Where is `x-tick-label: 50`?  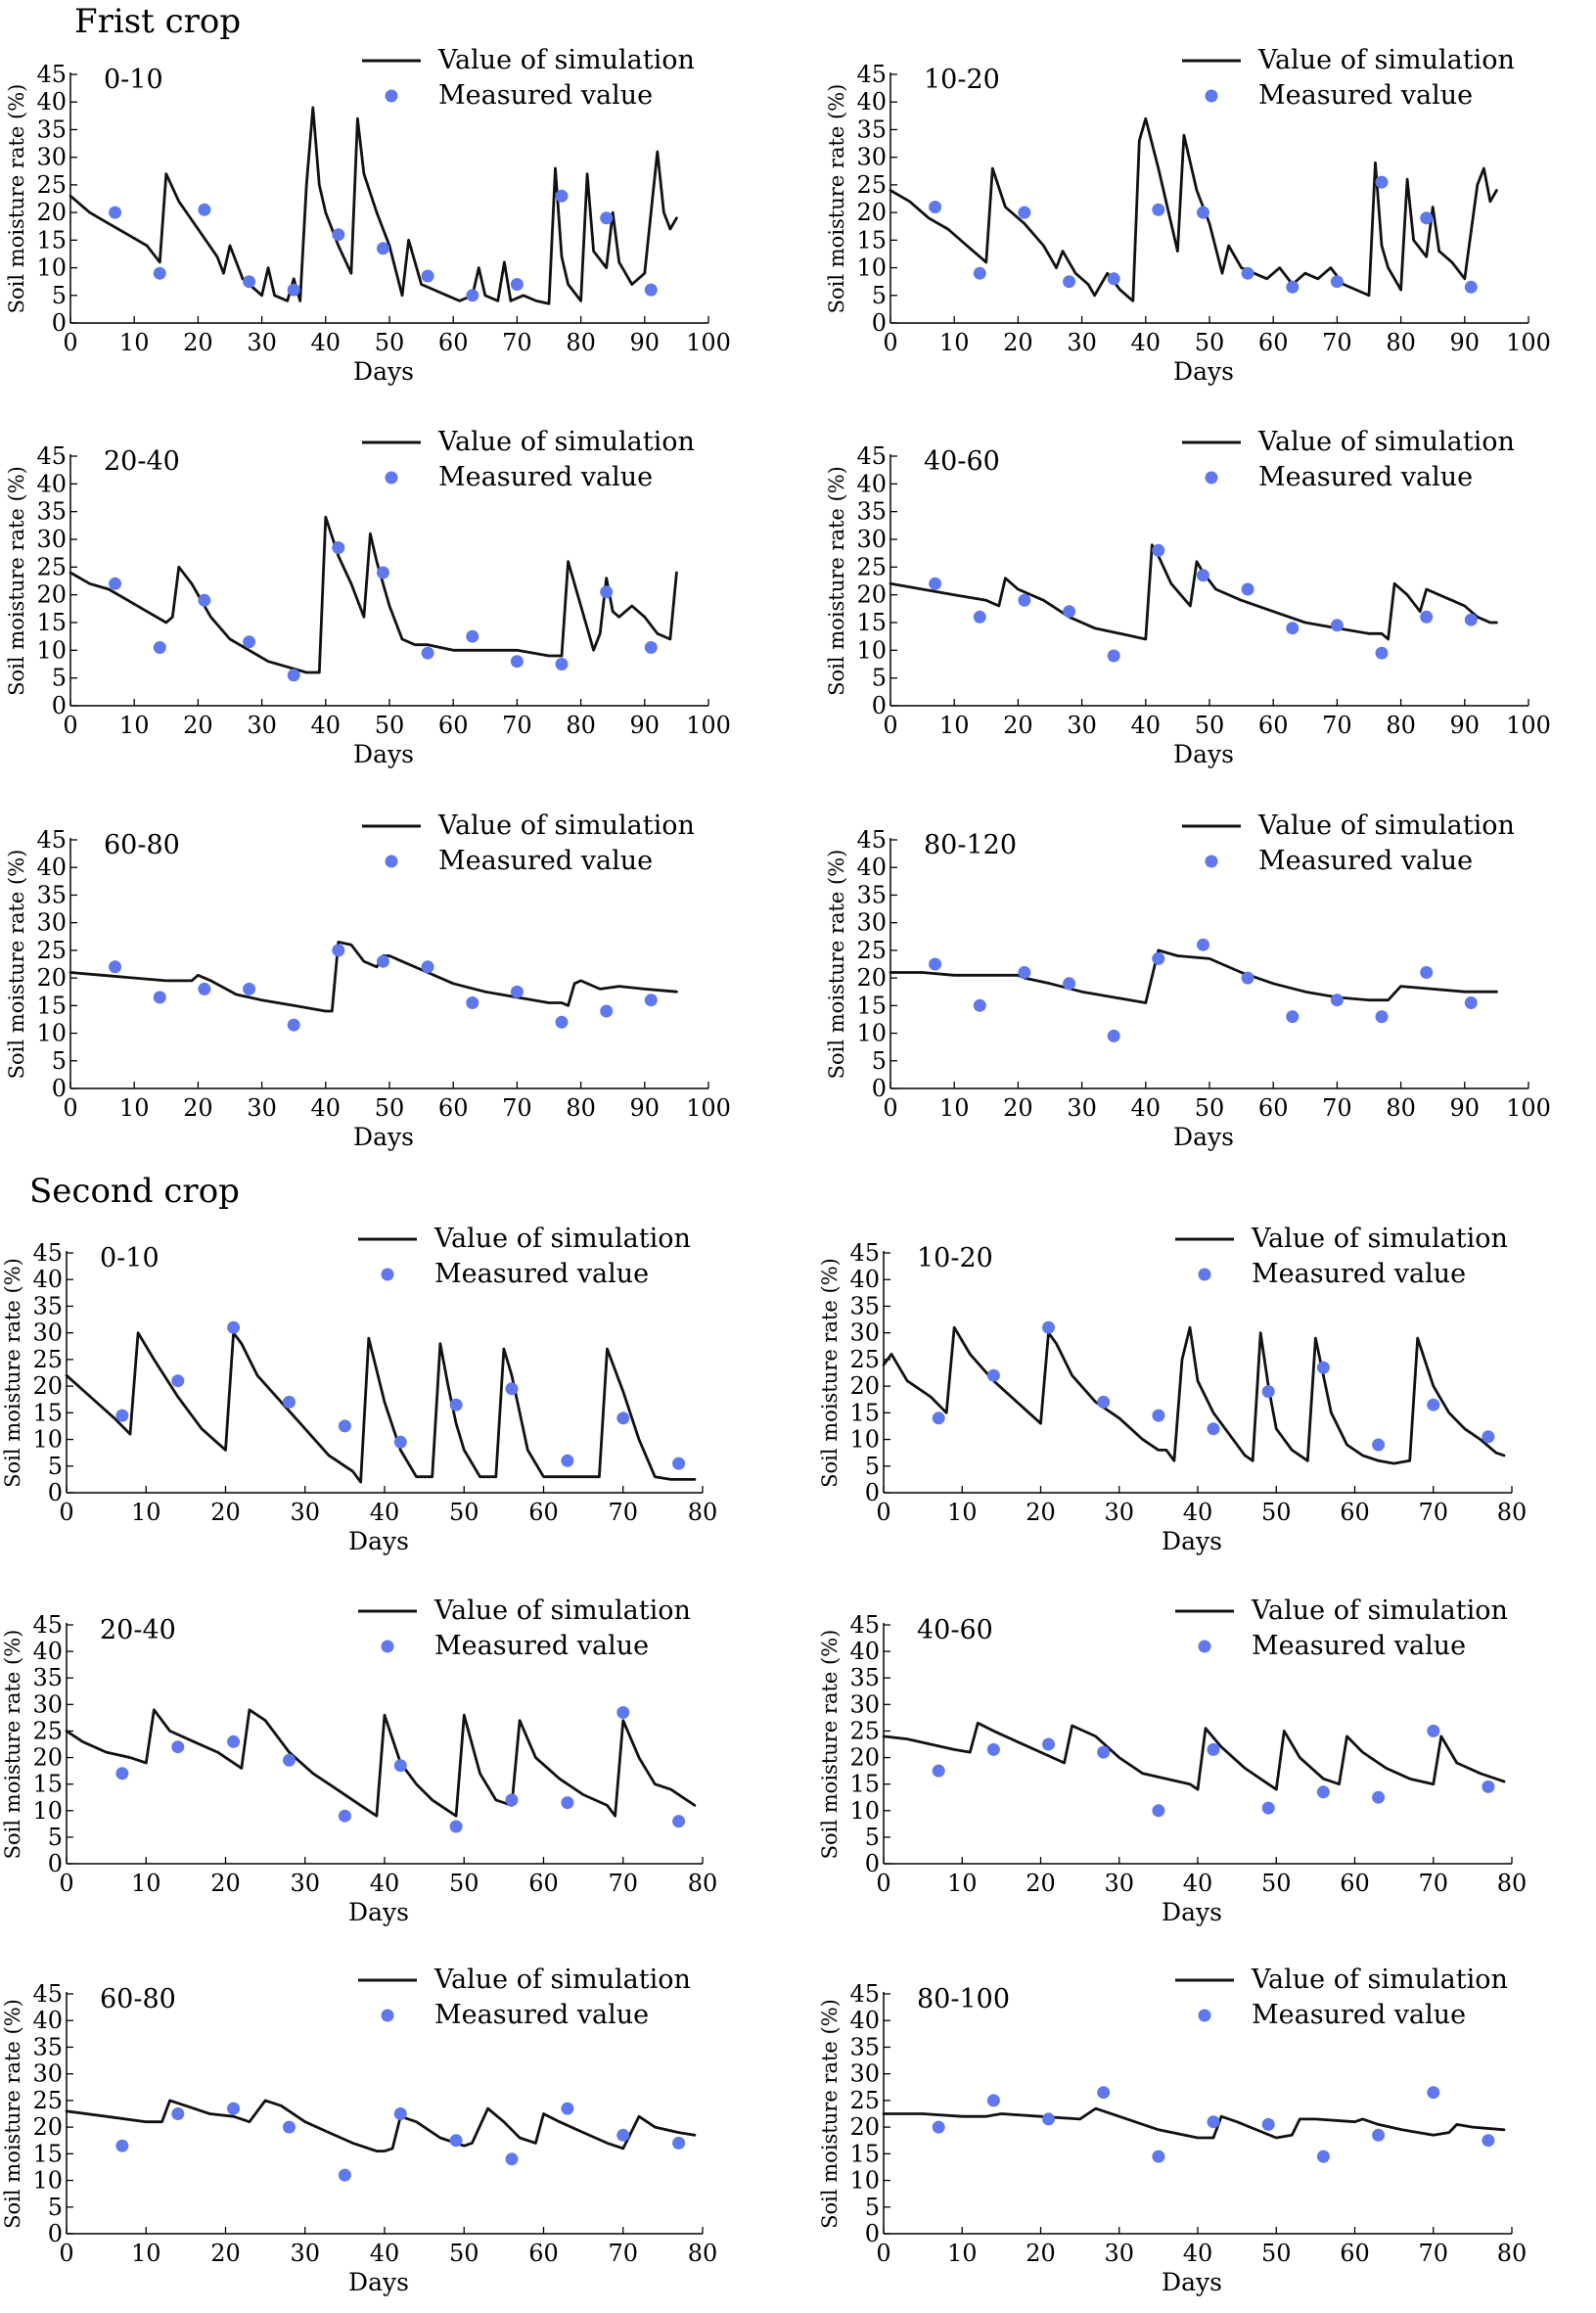 x-tick-label: 50 is located at coordinates (1210, 342).